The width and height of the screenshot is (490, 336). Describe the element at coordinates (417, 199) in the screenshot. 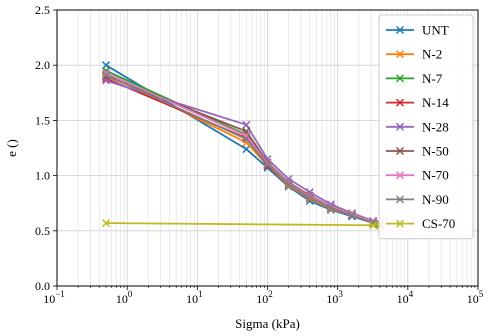

I see `legend-item: N-90` at that location.